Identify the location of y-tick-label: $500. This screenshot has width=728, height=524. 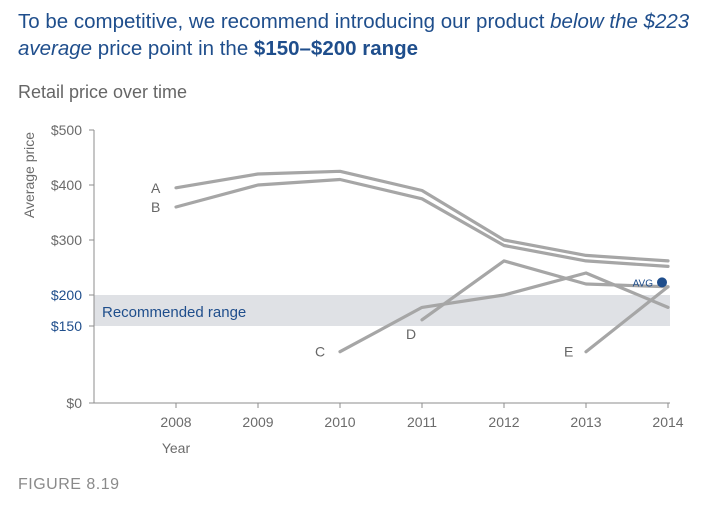
(66, 130).